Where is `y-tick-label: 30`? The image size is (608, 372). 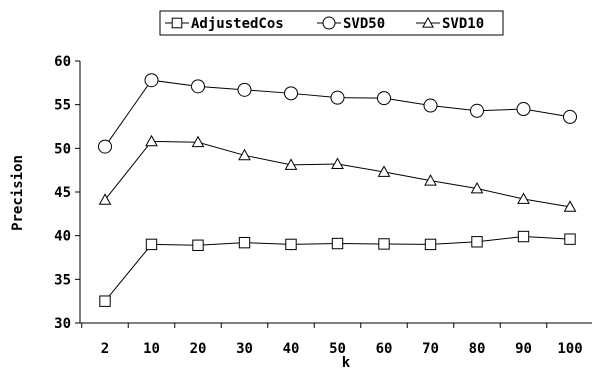
y-tick-label: 30 is located at coordinates (62, 324).